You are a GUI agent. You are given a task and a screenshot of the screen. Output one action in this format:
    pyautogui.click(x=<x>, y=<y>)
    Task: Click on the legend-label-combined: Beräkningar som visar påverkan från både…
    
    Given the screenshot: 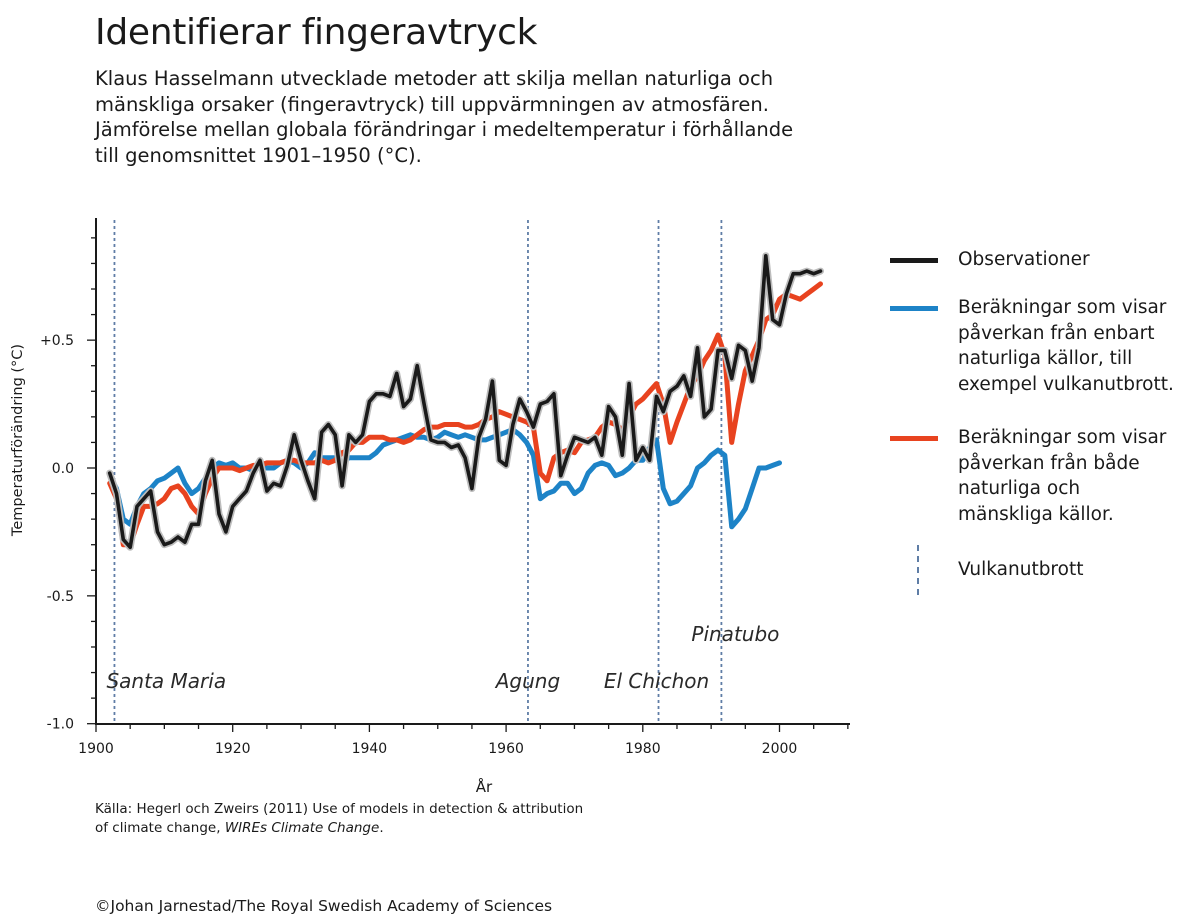 What is the action you would take?
    pyautogui.click(x=1078, y=476)
    